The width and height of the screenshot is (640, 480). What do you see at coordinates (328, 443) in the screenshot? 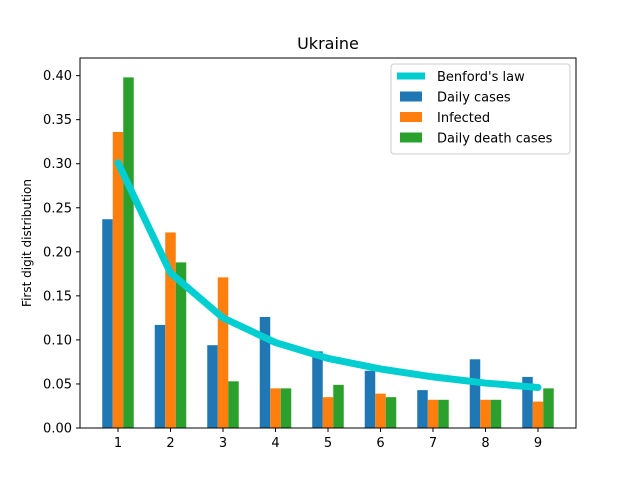
I see `x-tick-label: 5` at bounding box center [328, 443].